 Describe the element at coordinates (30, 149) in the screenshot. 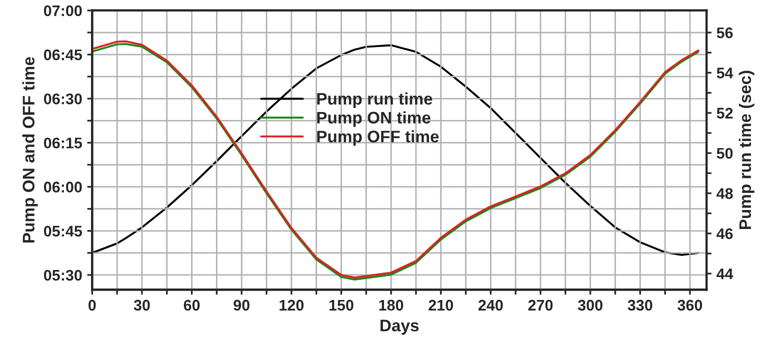

I see `y-axis-title: Pump ON and OFF time` at that location.